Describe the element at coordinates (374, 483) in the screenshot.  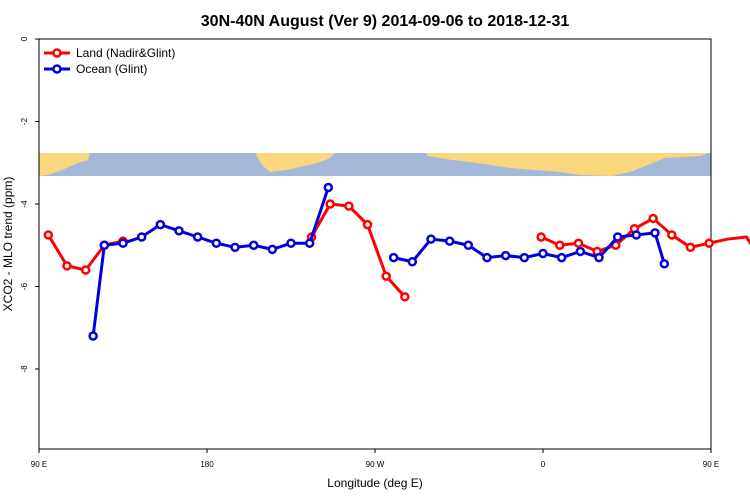
I see `x-axis-label: Longitude (deg E)` at that location.